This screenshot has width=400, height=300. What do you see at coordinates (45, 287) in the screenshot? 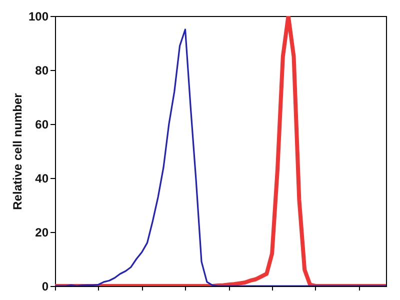
I see `y-tick-label: 0` at bounding box center [45, 287].